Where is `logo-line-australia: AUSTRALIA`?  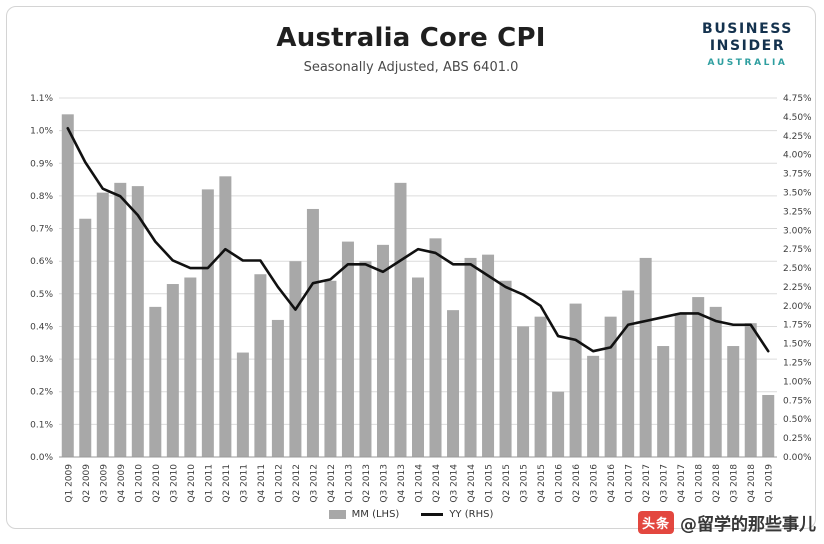
logo-line-australia: AUSTRALIA is located at coordinates (747, 63).